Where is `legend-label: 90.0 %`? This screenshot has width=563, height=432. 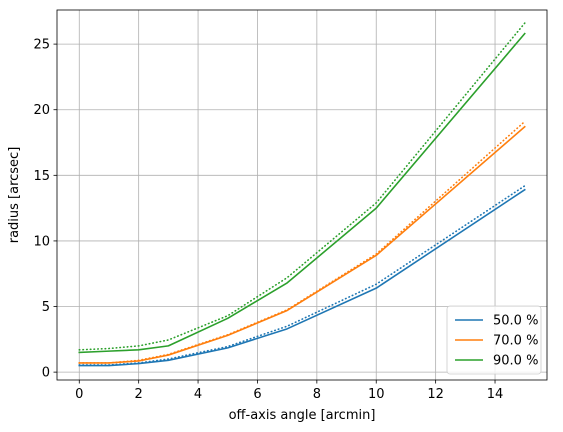
legend-label: 90.0 % is located at coordinates (515, 361).